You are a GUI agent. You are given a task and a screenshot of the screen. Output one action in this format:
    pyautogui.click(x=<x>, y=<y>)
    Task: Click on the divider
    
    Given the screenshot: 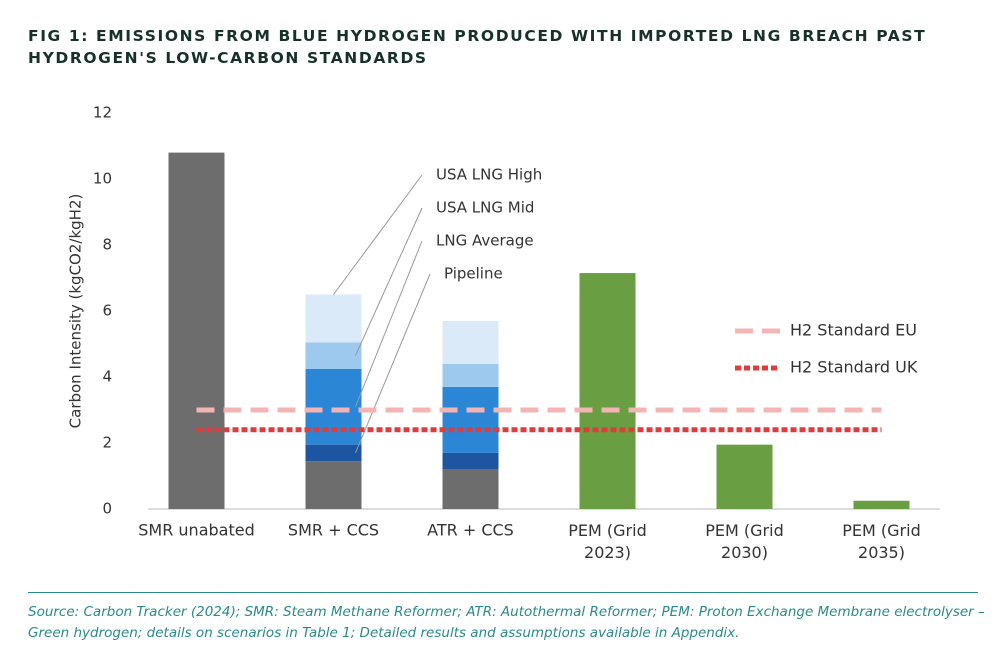 What is the action you would take?
    pyautogui.click(x=503, y=592)
    